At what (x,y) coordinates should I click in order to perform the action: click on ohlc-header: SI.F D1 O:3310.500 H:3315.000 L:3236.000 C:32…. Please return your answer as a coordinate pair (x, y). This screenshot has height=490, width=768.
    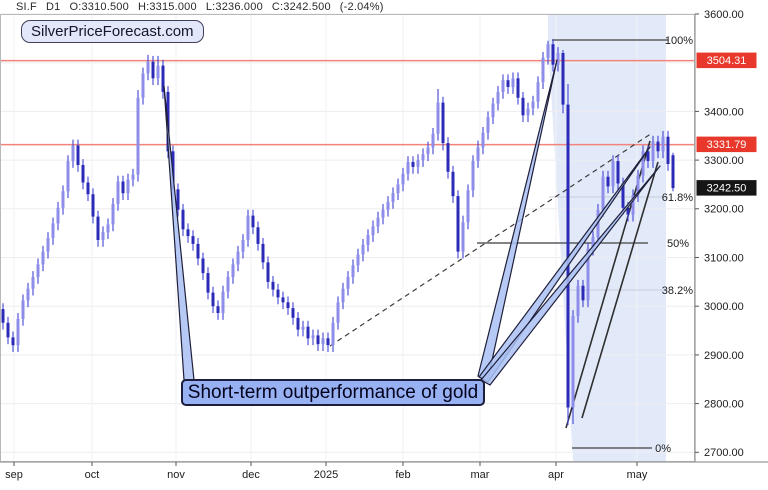
    Looking at the image, I should click on (204, 7).